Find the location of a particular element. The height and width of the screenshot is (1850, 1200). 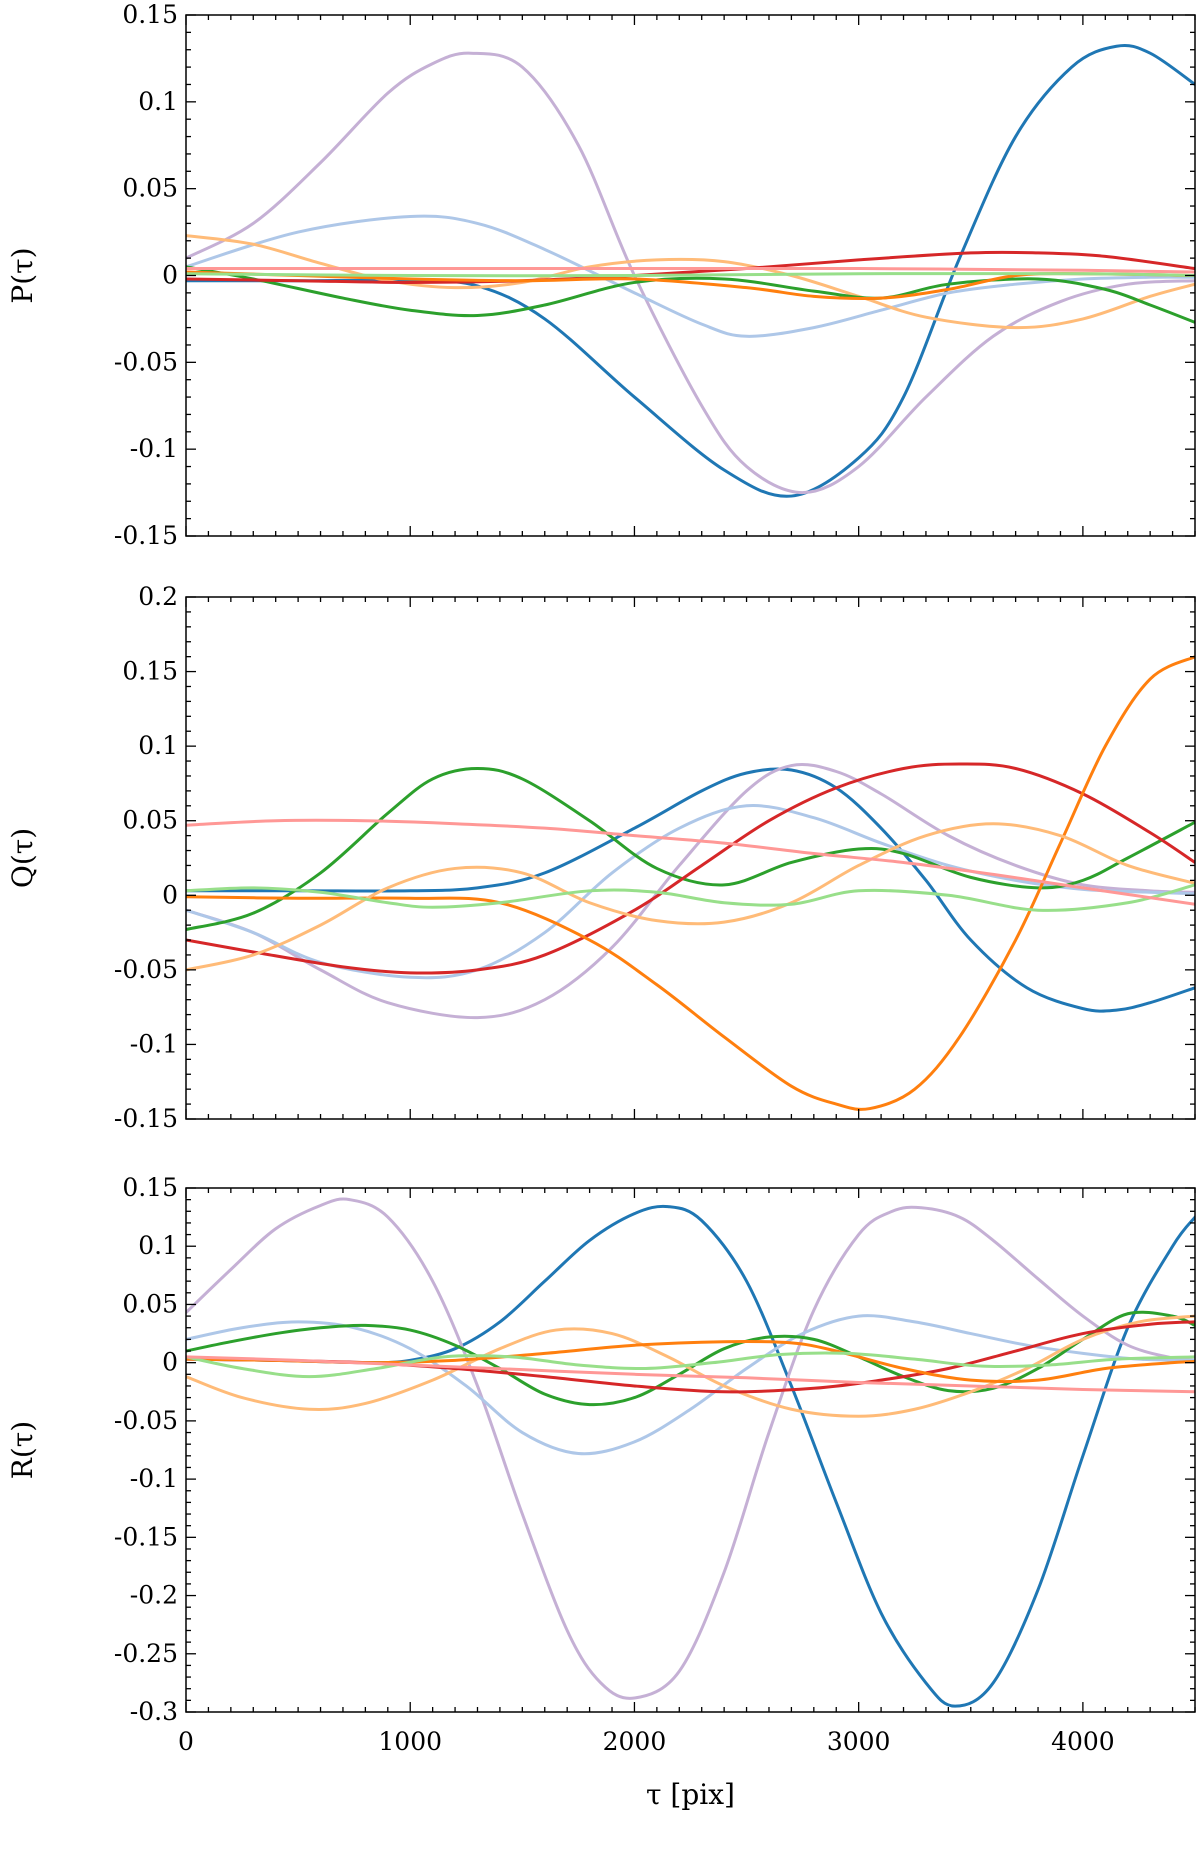

x-tick-label: 1000 is located at coordinates (410, 1741).